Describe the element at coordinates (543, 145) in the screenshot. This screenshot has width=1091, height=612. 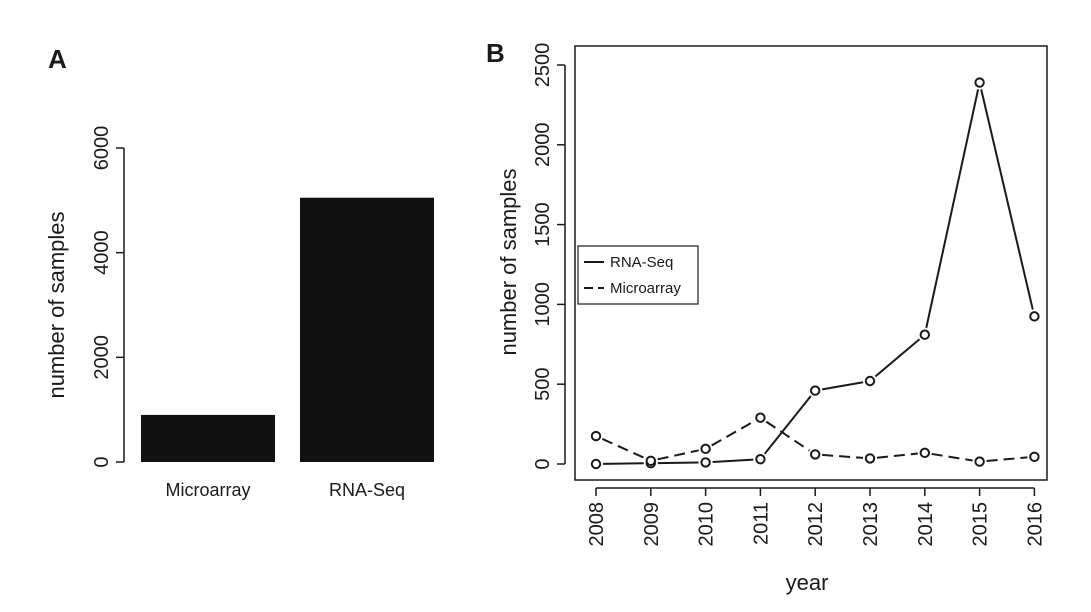
I see `panel-b-y-tick-label-4: 2000` at that location.